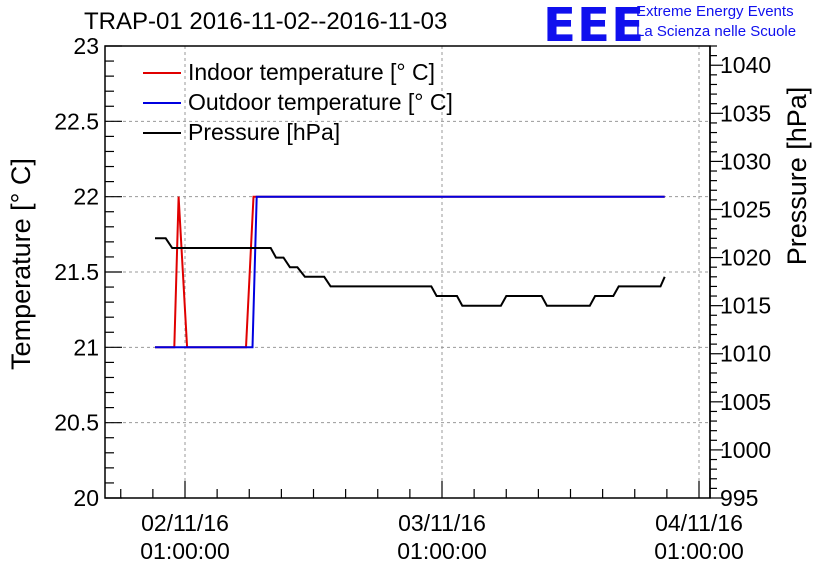 The height and width of the screenshot is (572, 836). What do you see at coordinates (745, 161) in the screenshot?
I see `y2-tick-label: 1030` at bounding box center [745, 161].